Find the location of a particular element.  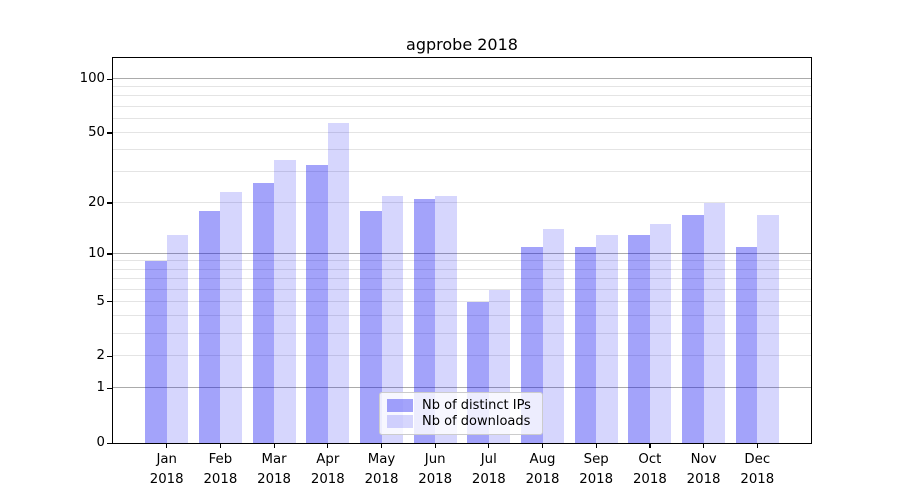

legend-swatch-distinct-ips is located at coordinates (400, 405).